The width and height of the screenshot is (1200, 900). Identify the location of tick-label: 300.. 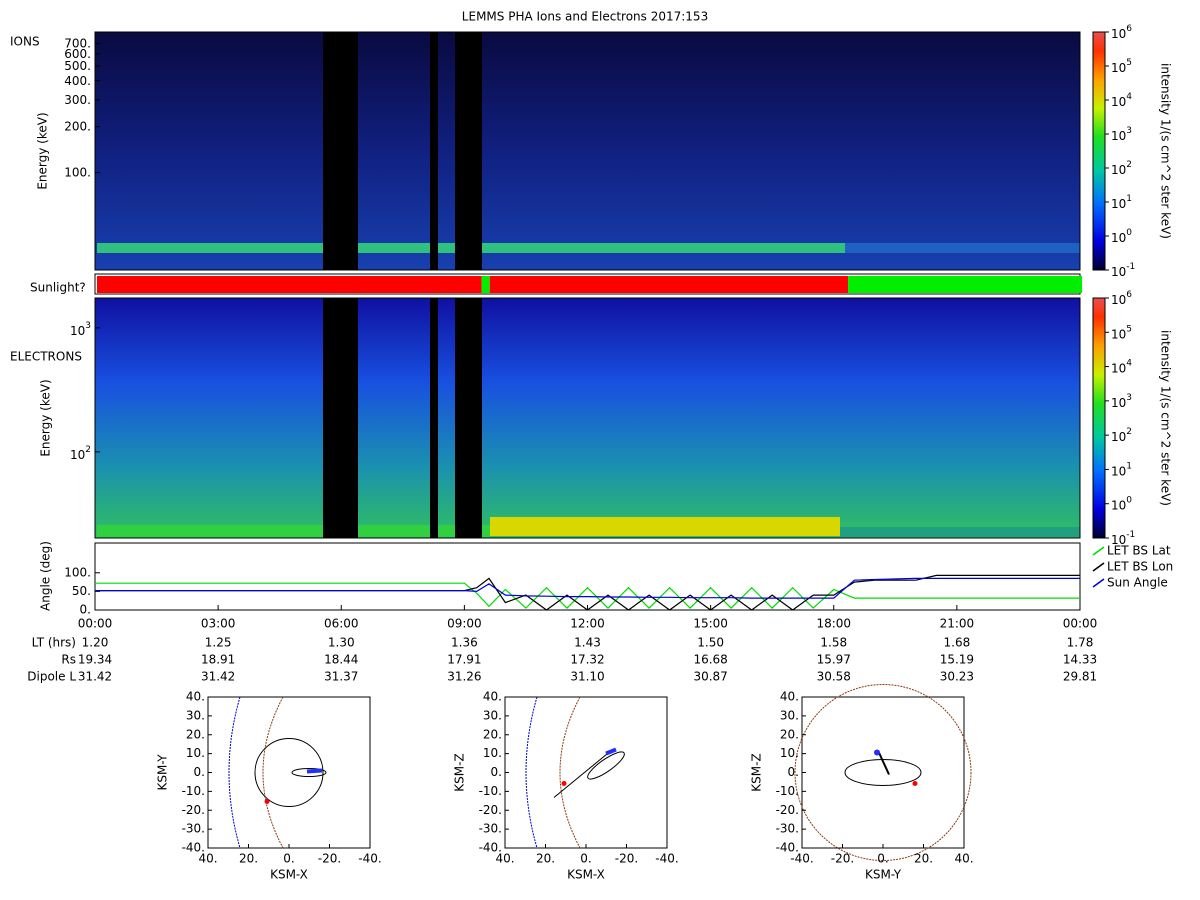
(77, 99).